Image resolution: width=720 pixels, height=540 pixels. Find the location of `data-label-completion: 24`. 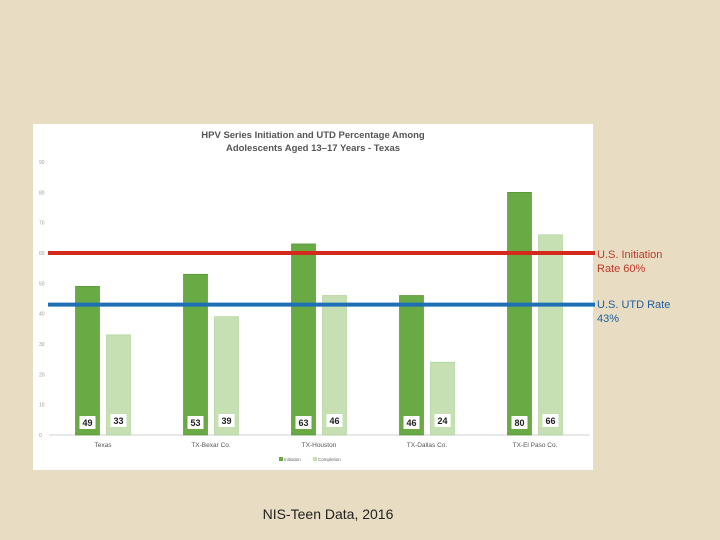

data-label-completion: 24 is located at coordinates (442, 421).